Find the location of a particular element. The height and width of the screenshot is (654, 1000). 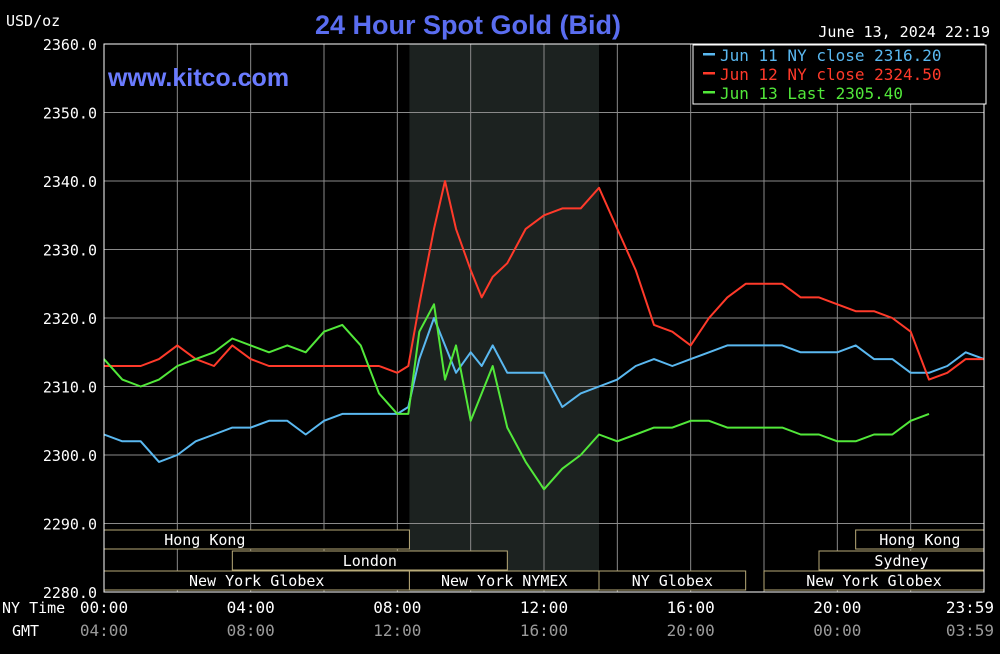

y-tick-label: 2330.0 is located at coordinates (70, 251).